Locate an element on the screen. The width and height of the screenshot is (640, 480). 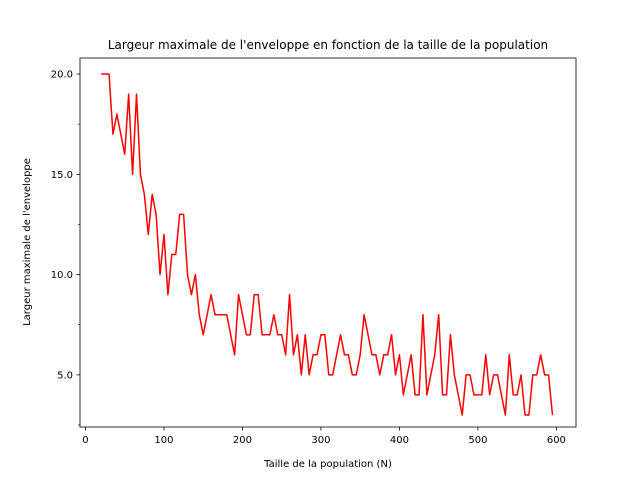
y-tick-label: 15.0 is located at coordinates (62, 175).